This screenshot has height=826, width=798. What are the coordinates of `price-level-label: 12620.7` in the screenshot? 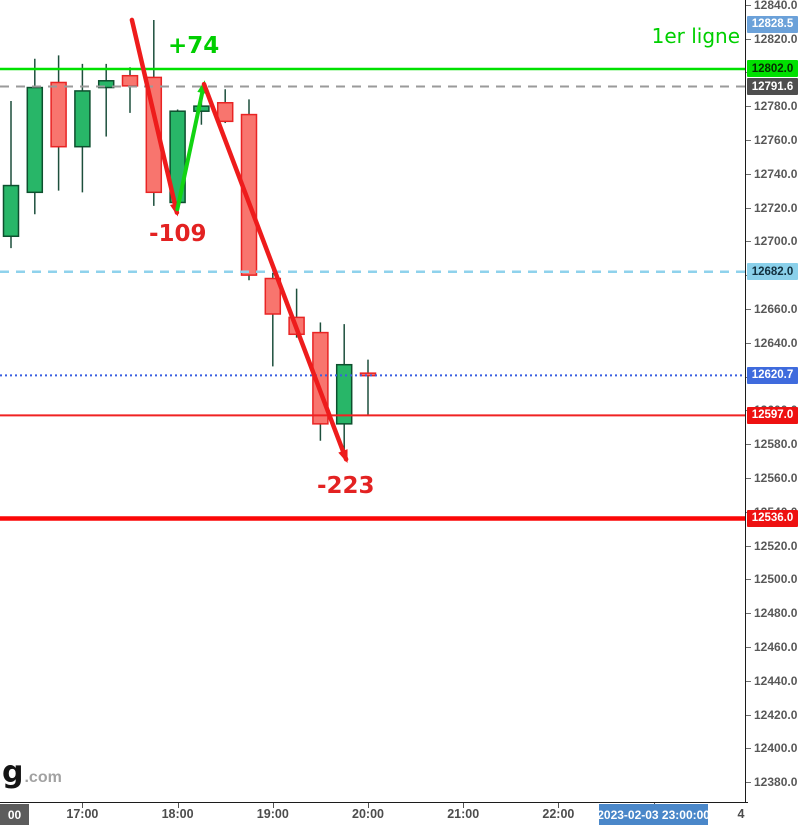 It's located at (772, 375).